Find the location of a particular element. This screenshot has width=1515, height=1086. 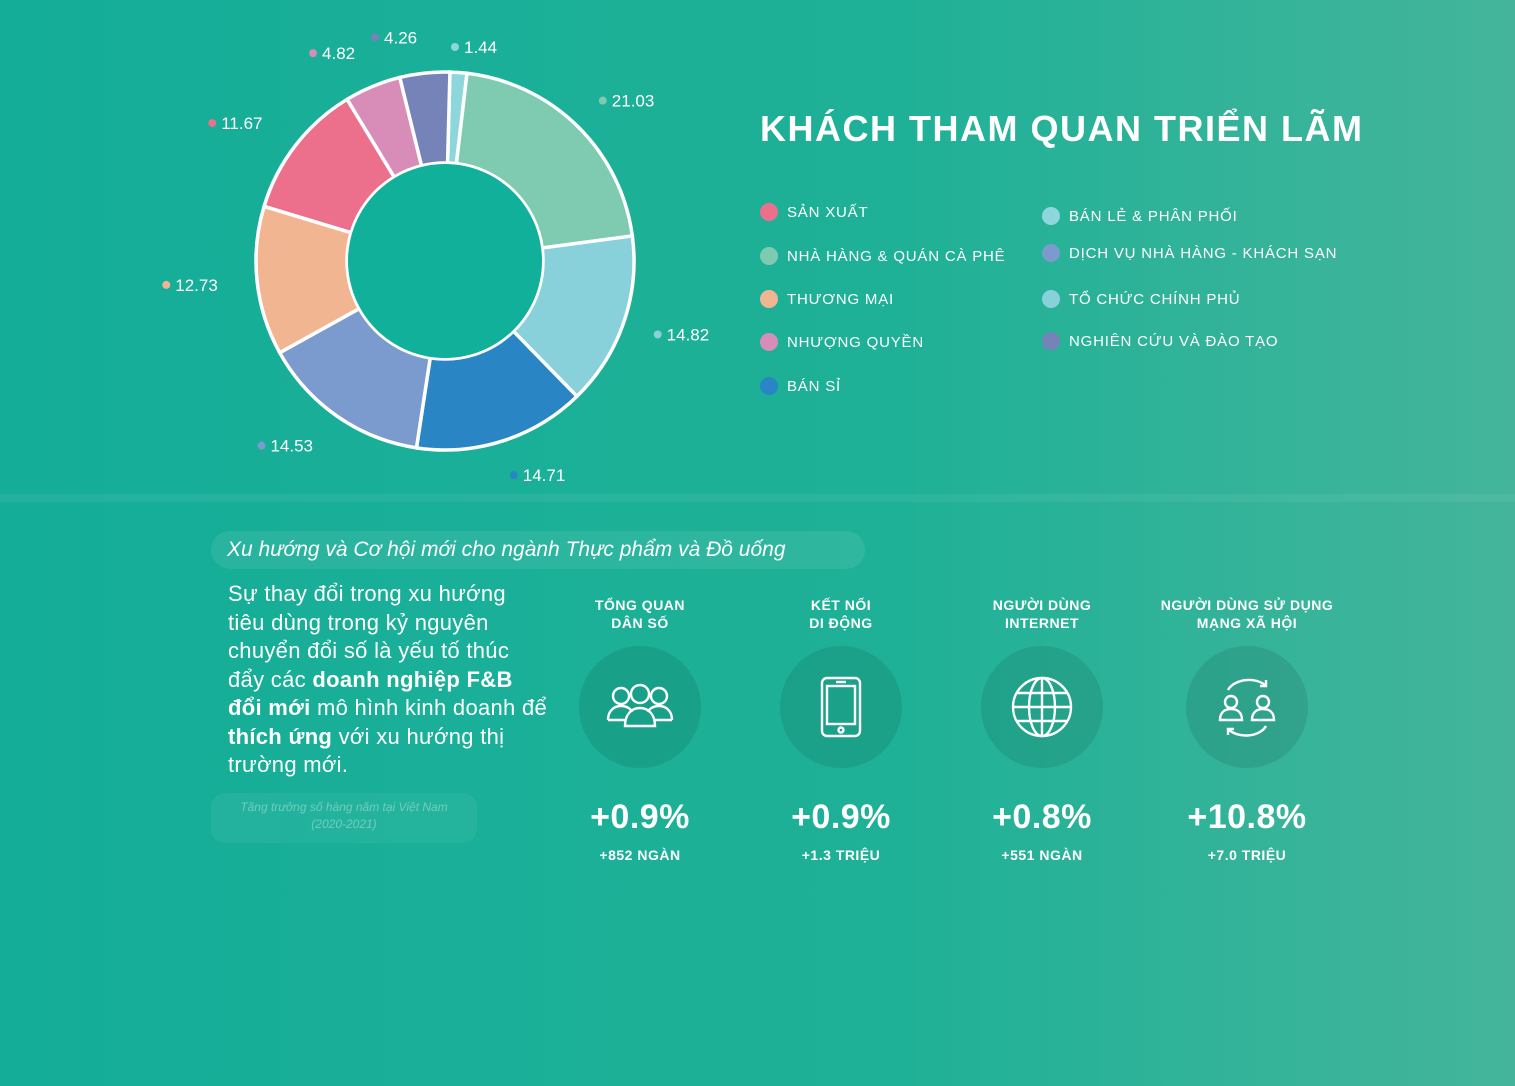

legend-label: SẢN XUẤT is located at coordinates (828, 212).